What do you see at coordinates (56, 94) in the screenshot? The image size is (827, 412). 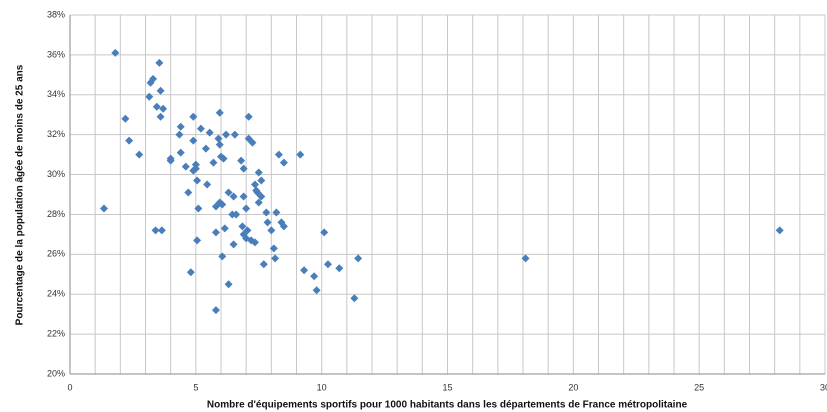 I see `y-tick-label: 34%` at bounding box center [56, 94].